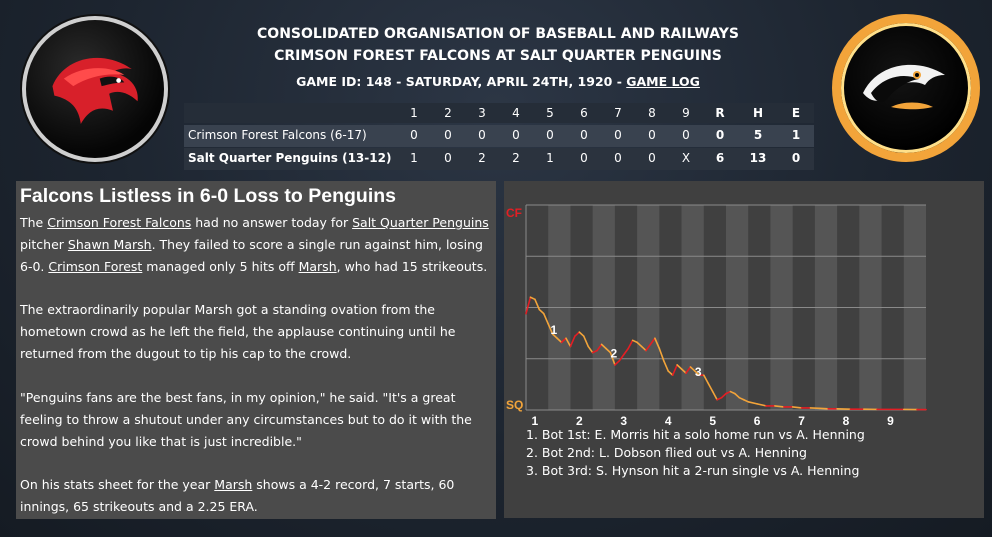  What do you see at coordinates (686, 113) in the screenshot?
I see `header-inning-9: 9` at bounding box center [686, 113].